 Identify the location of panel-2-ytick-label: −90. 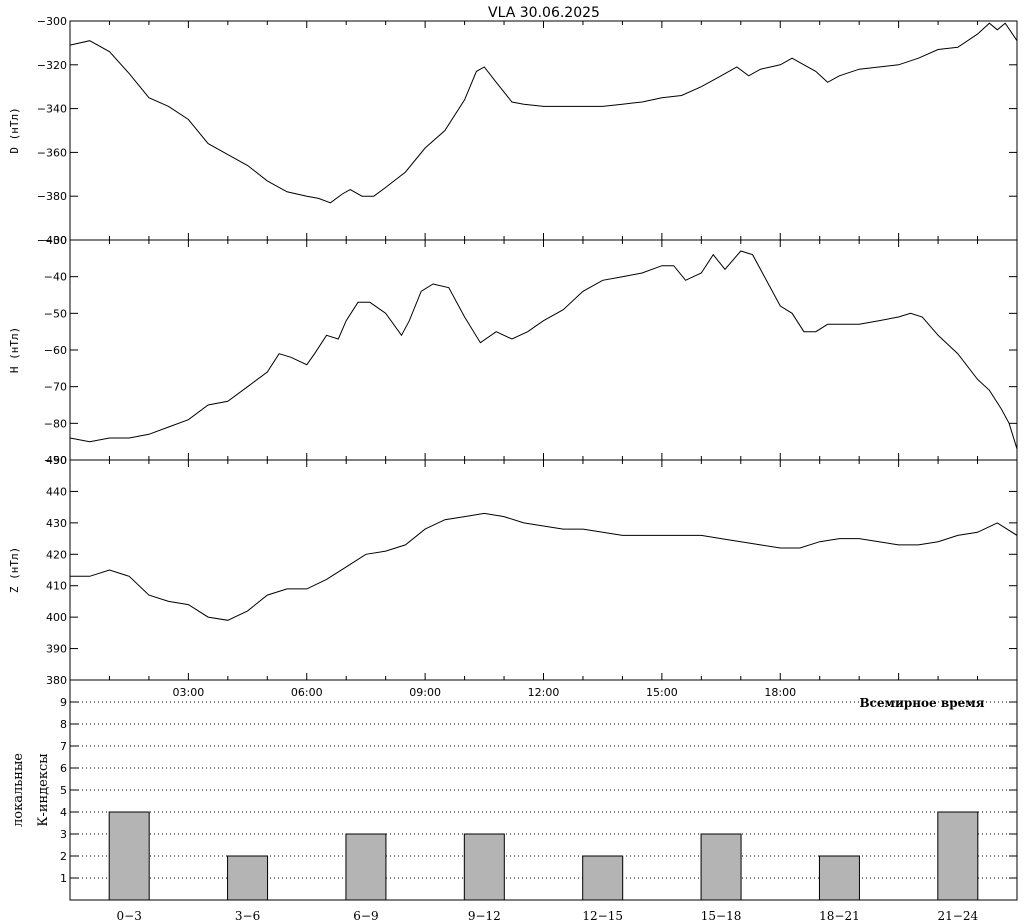
(55, 460).